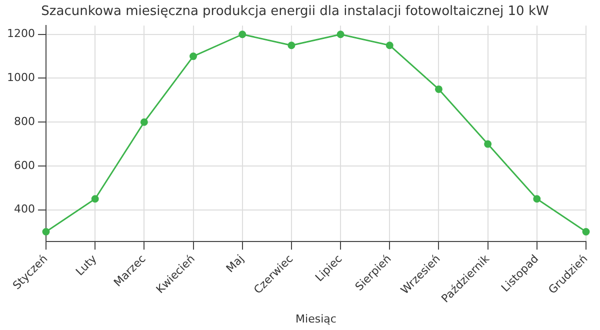 The height and width of the screenshot is (330, 600). I want to click on x-tick-label: Maj, so click(235, 264).